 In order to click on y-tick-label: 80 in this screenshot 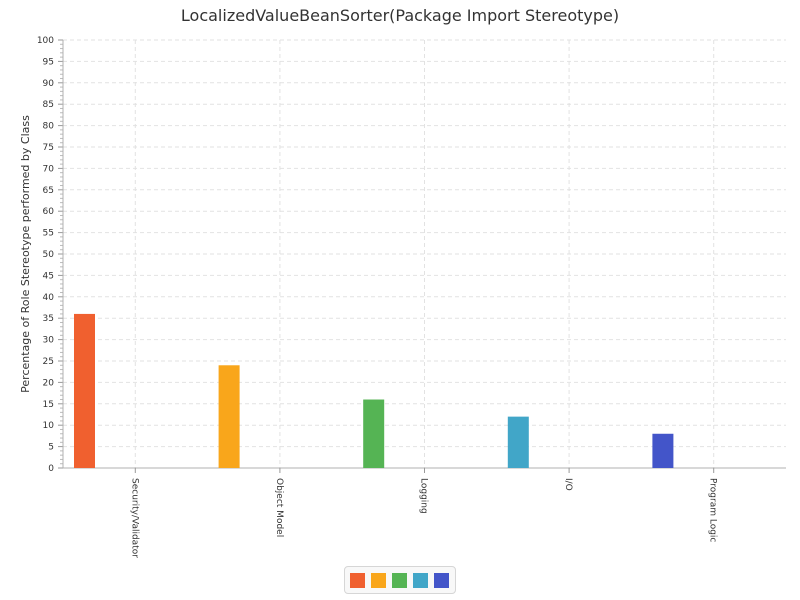, I will do `click(49, 127)`.